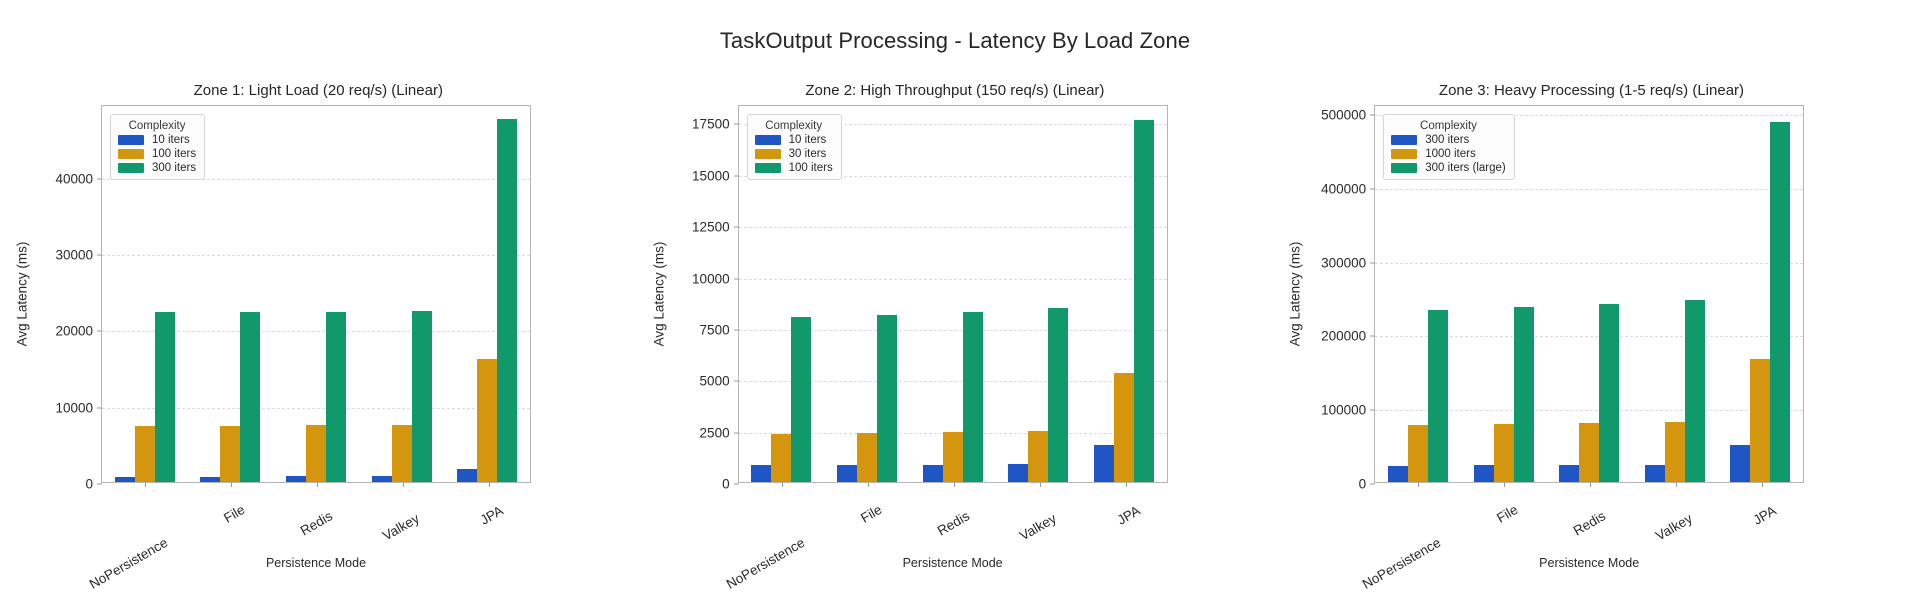  Describe the element at coordinates (1344, 115) in the screenshot. I see `y-tick-label: 500000` at that location.